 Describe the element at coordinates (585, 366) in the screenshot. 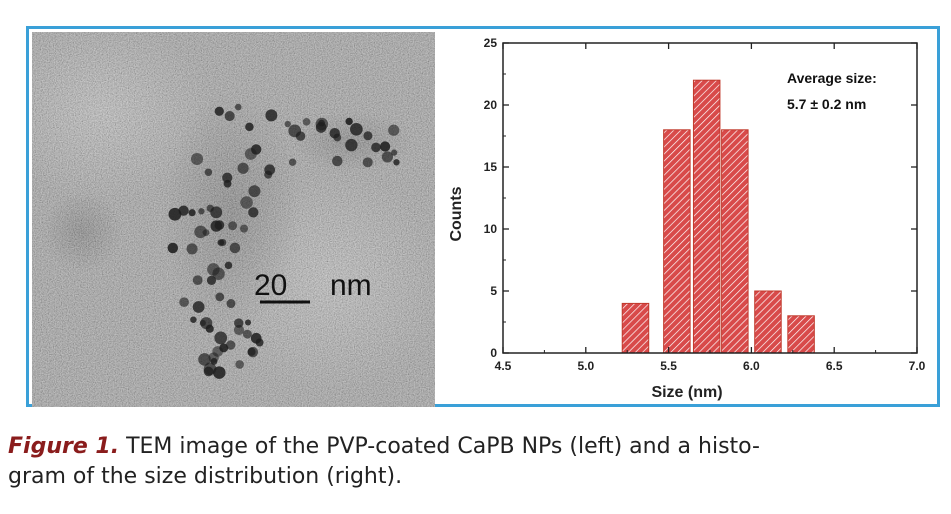

I see `x-tick-label: 5.0` at that location.